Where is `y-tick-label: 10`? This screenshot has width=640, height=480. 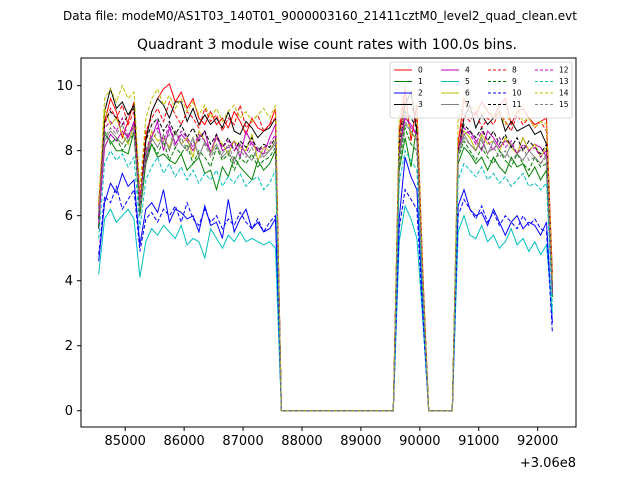 y-tick-label: 10 is located at coordinates (64, 86).